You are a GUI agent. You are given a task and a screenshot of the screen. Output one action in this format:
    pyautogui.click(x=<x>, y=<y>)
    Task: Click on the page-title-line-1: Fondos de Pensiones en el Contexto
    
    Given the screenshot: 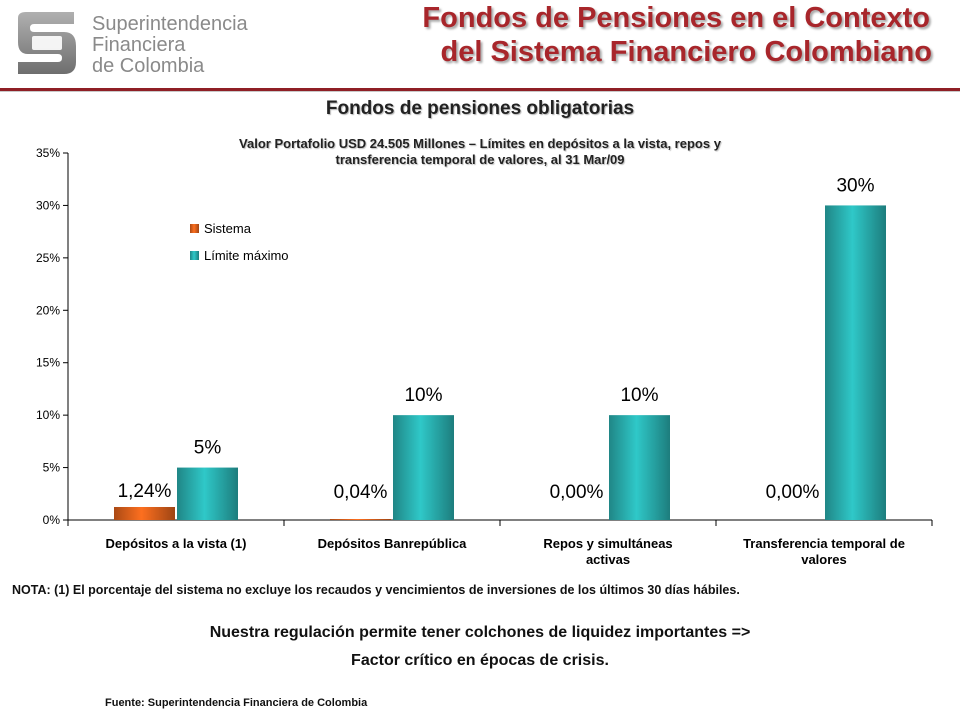 What is the action you would take?
    pyautogui.click(x=676, y=18)
    